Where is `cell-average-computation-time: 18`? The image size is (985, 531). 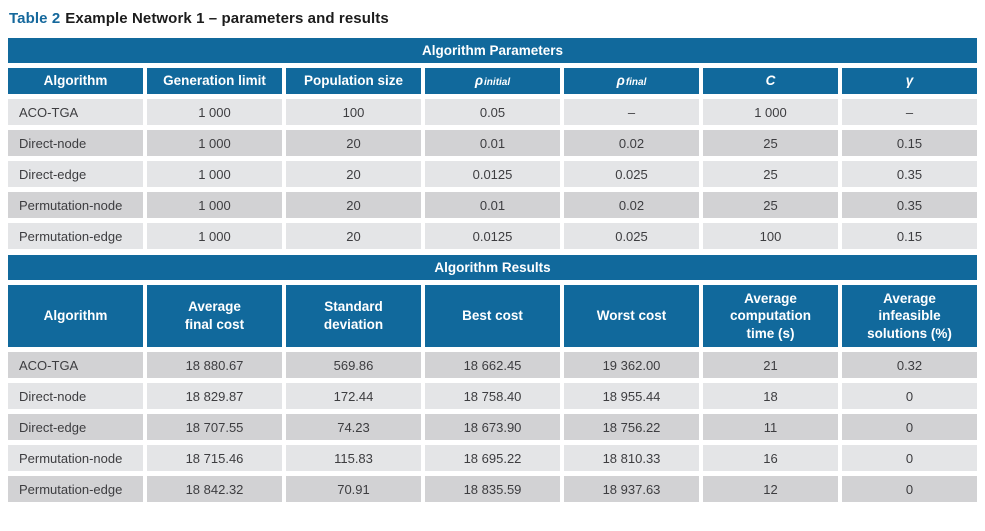 cell-average-computation-time: 18 is located at coordinates (770, 396).